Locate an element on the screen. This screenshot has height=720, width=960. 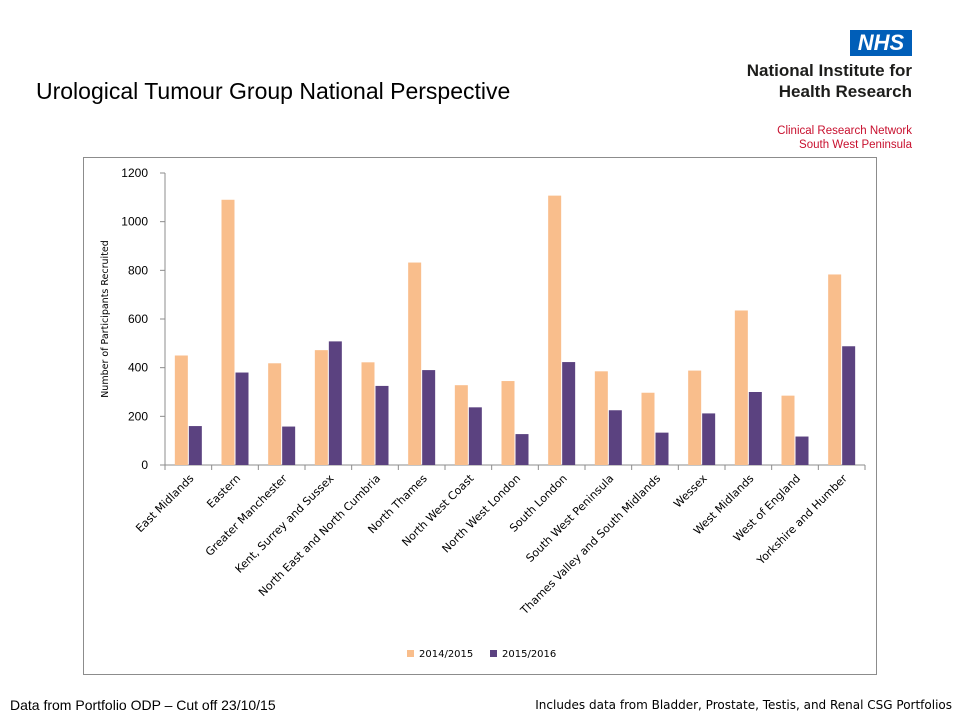
nihr-name: National Institute for Health Research is located at coordinates (829, 81).